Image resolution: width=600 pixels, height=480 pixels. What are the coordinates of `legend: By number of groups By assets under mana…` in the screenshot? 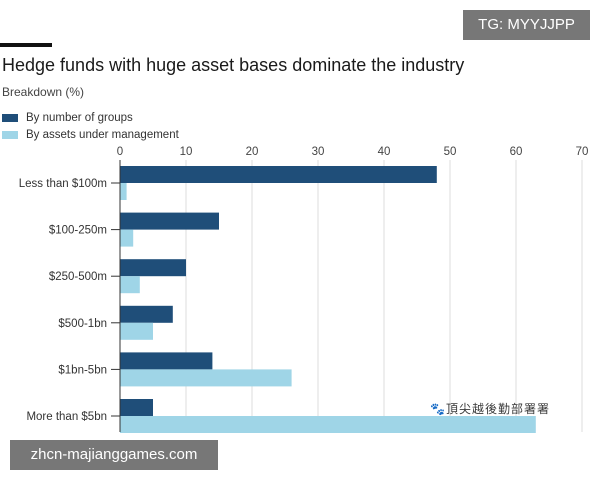 It's located at (90, 127).